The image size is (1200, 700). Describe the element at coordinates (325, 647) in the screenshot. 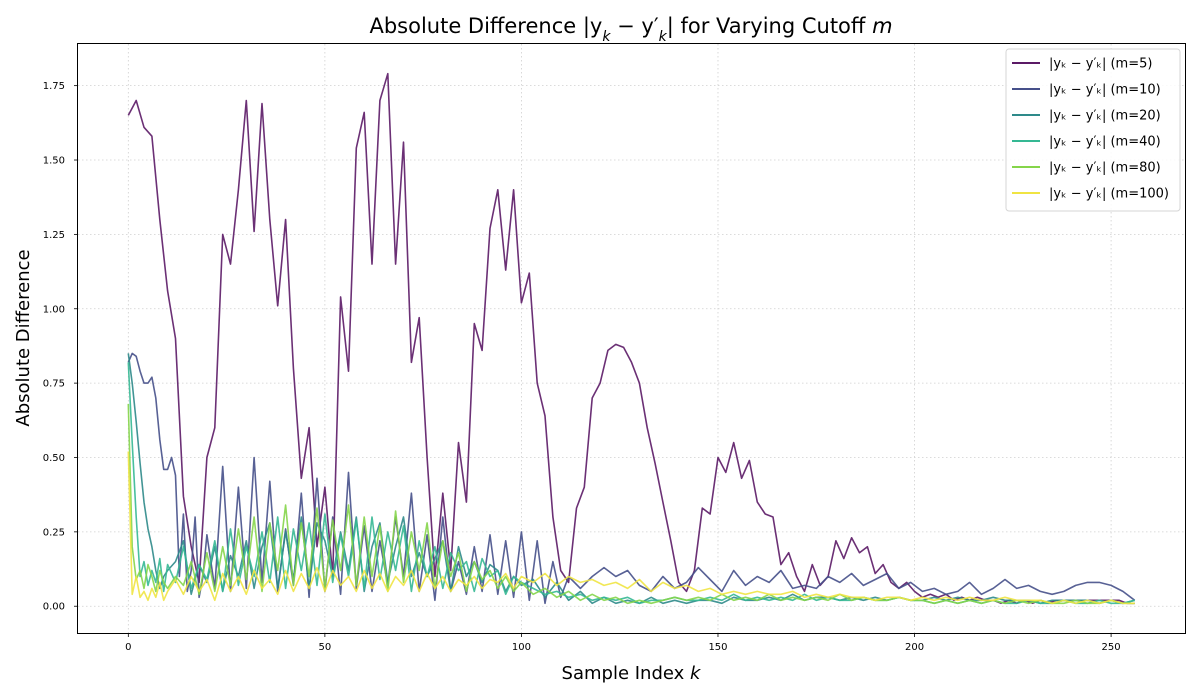

I see `x-tick-label: 50` at that location.